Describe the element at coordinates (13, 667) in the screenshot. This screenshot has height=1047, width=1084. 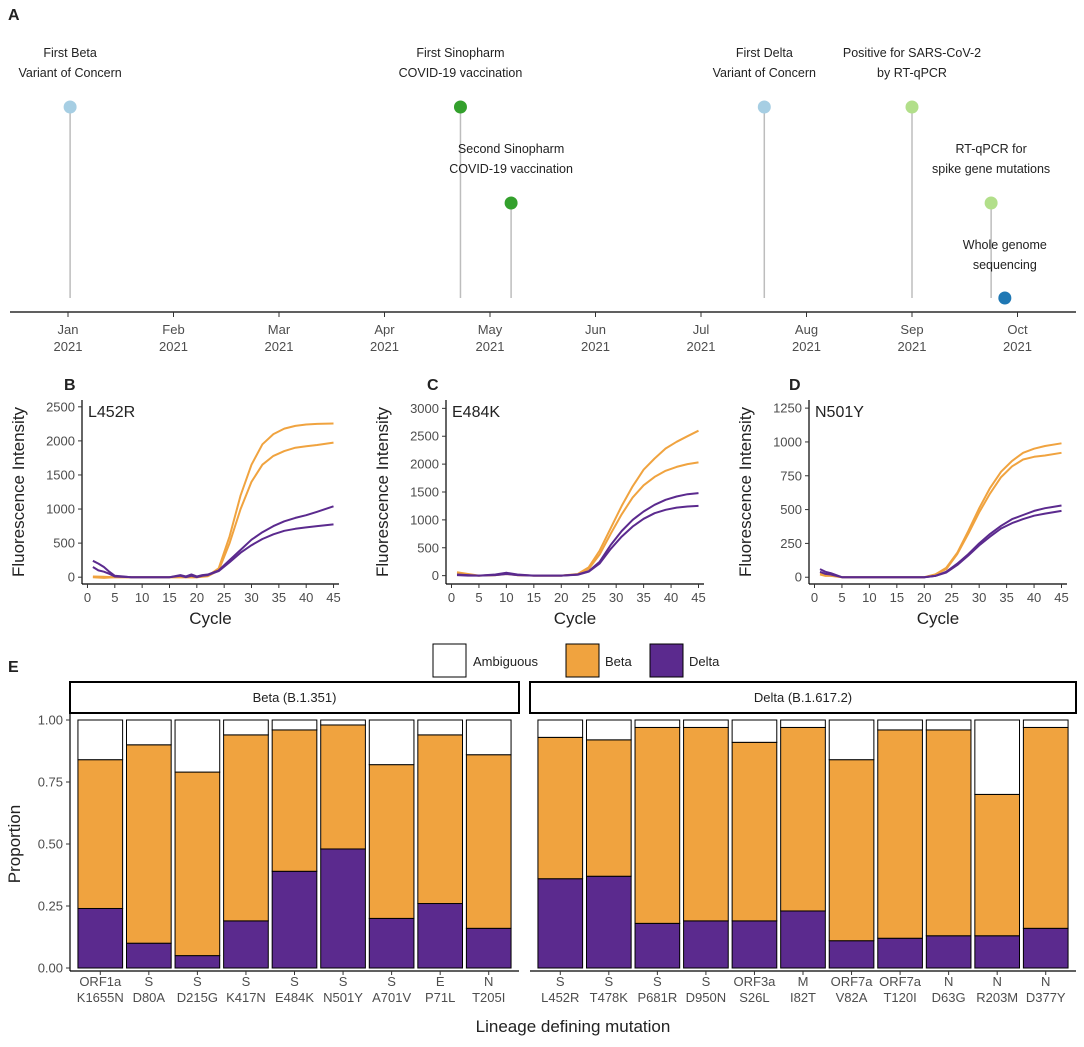
I see `panel-letter-e: E` at that location.